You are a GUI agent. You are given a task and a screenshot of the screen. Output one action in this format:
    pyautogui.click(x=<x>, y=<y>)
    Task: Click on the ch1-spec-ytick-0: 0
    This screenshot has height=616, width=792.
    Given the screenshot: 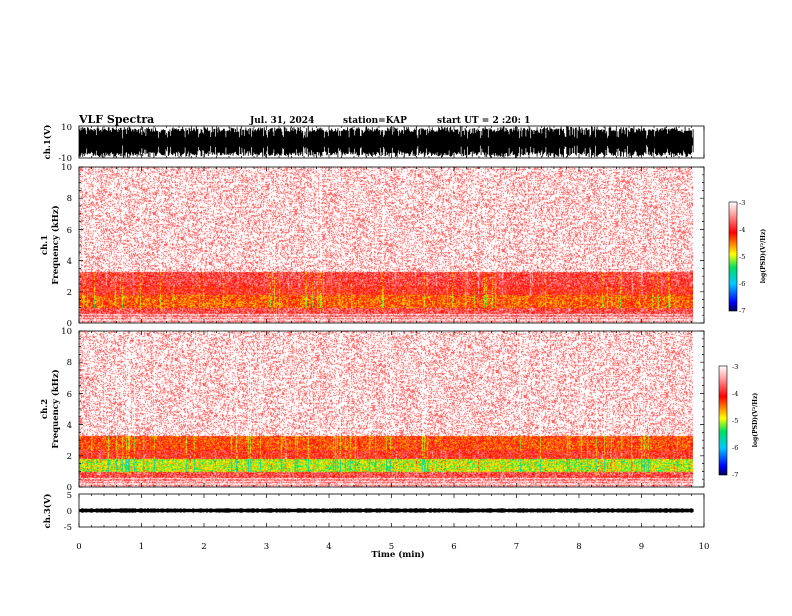 What is the action you would take?
    pyautogui.click(x=69, y=324)
    